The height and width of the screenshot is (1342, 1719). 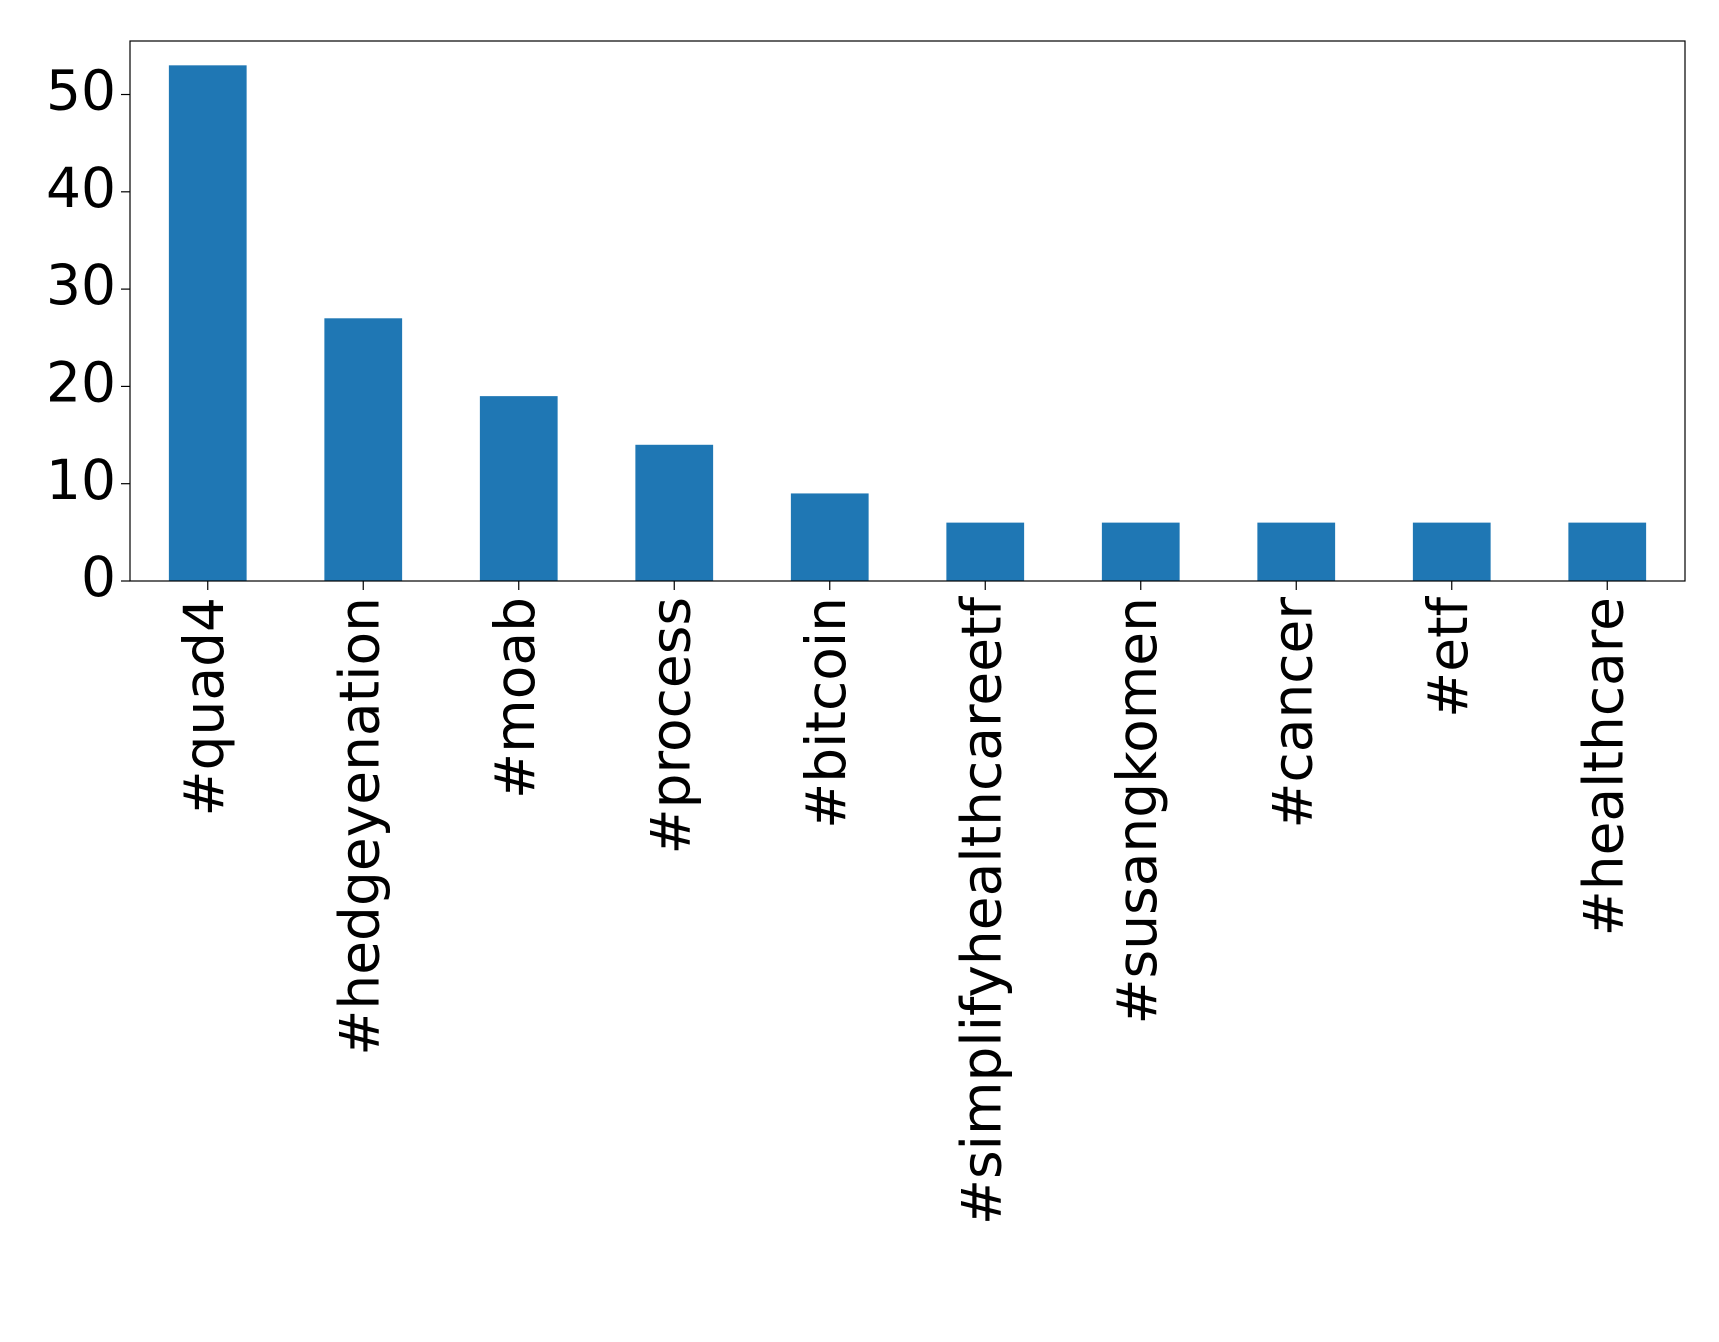 I want to click on y-tick-label: 10, so click(x=81, y=480).